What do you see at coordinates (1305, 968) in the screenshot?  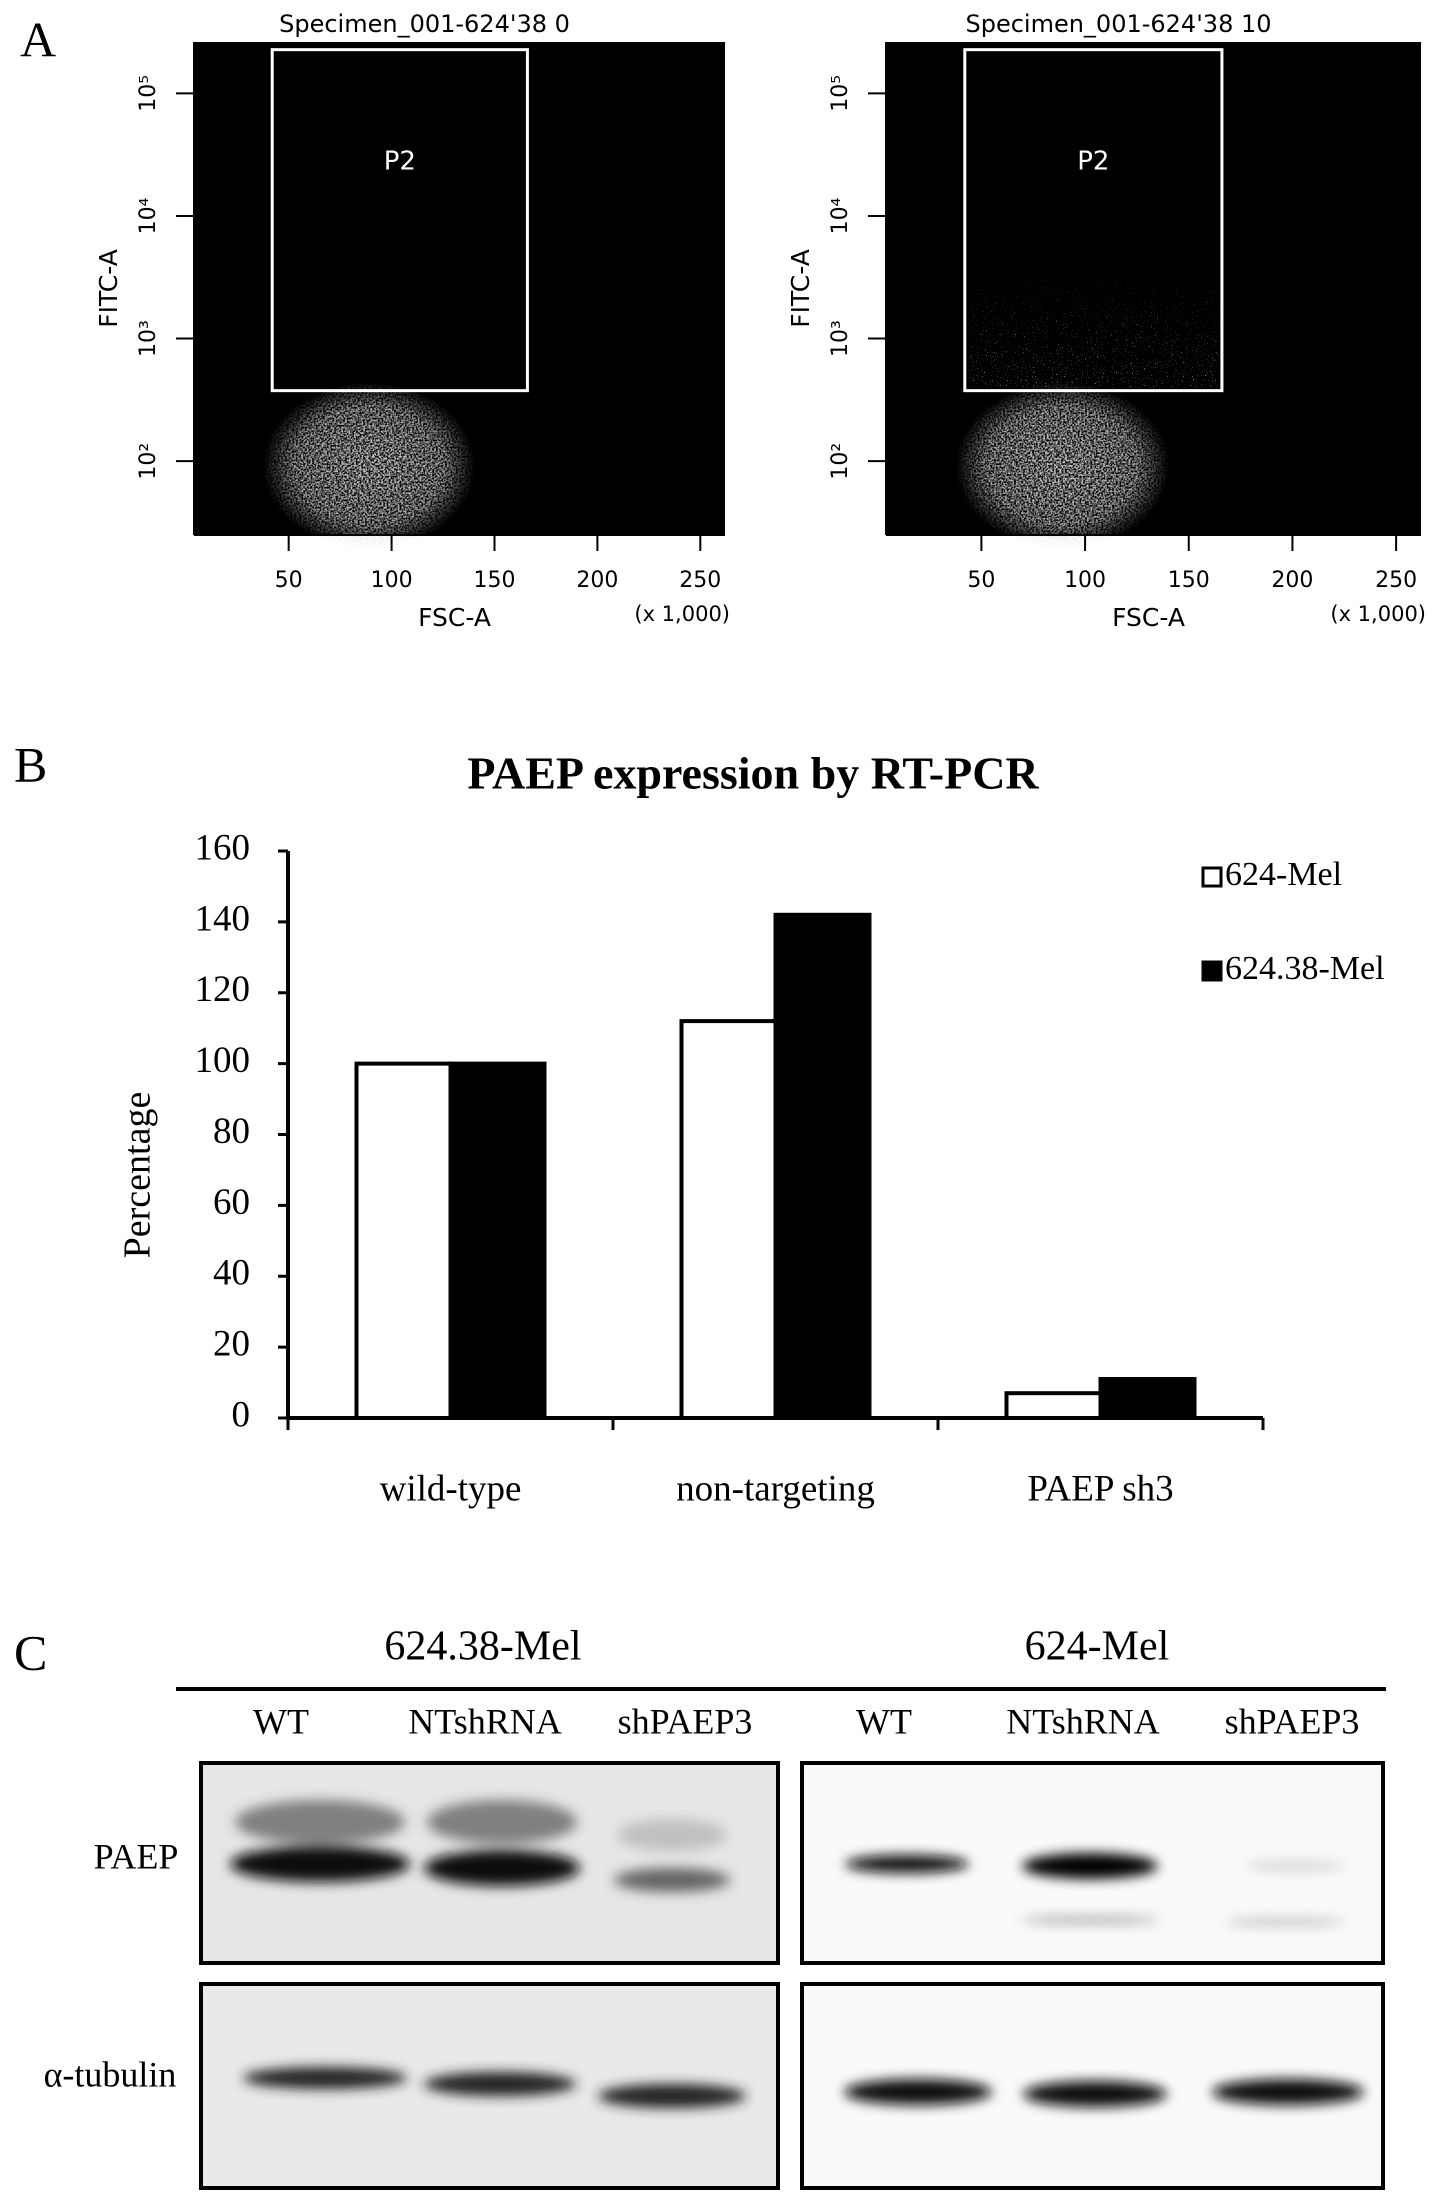 I see `legend-label: 624.38-Mel` at bounding box center [1305, 968].